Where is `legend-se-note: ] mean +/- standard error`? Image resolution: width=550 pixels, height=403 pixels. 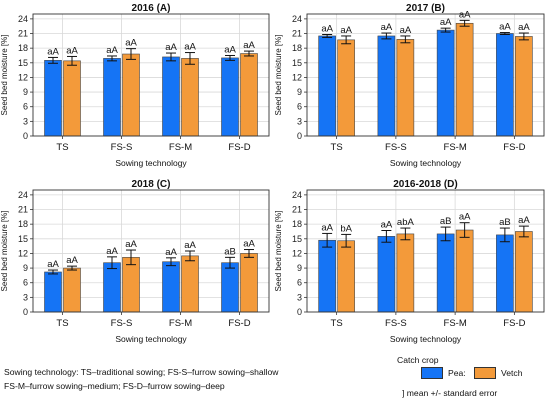
legend-se-note: ] mean +/- standard error is located at coordinates (450, 393).